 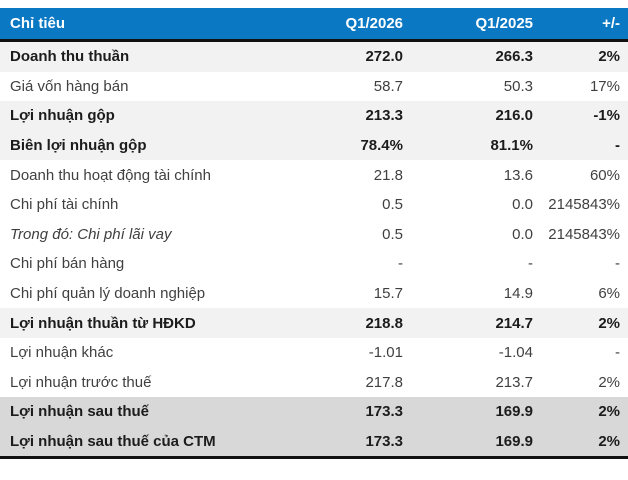 What do you see at coordinates (314, 264) in the screenshot?
I see `table-row: Chi phí bán hàng - - -` at bounding box center [314, 264].